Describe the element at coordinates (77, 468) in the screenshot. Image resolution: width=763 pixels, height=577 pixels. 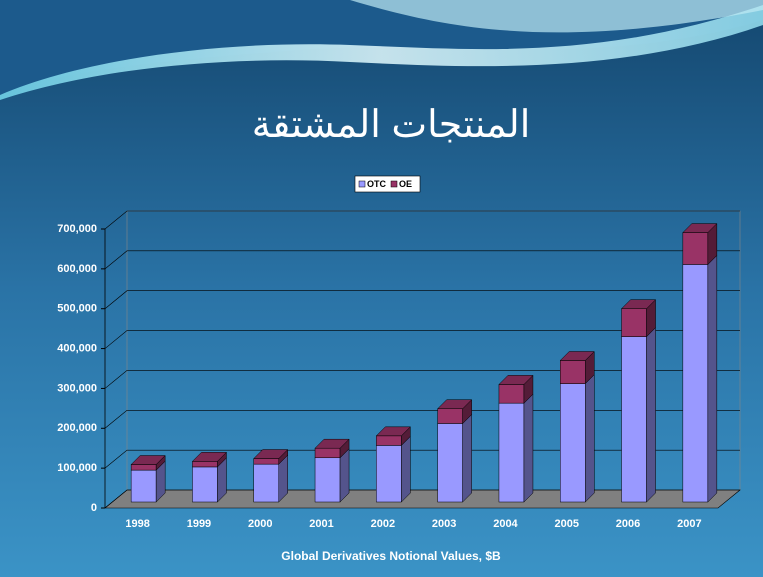
I see `y-tick-label: 100,000` at that location.